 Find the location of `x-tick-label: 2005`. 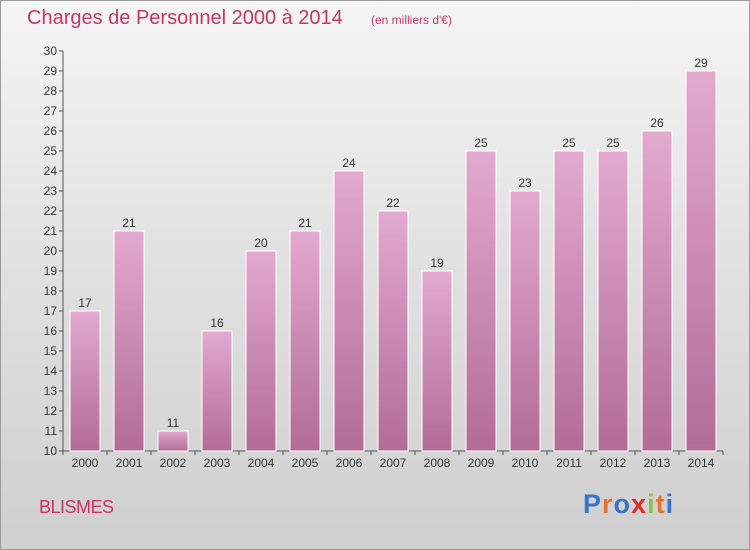

x-tick-label: 2005 is located at coordinates (305, 463).